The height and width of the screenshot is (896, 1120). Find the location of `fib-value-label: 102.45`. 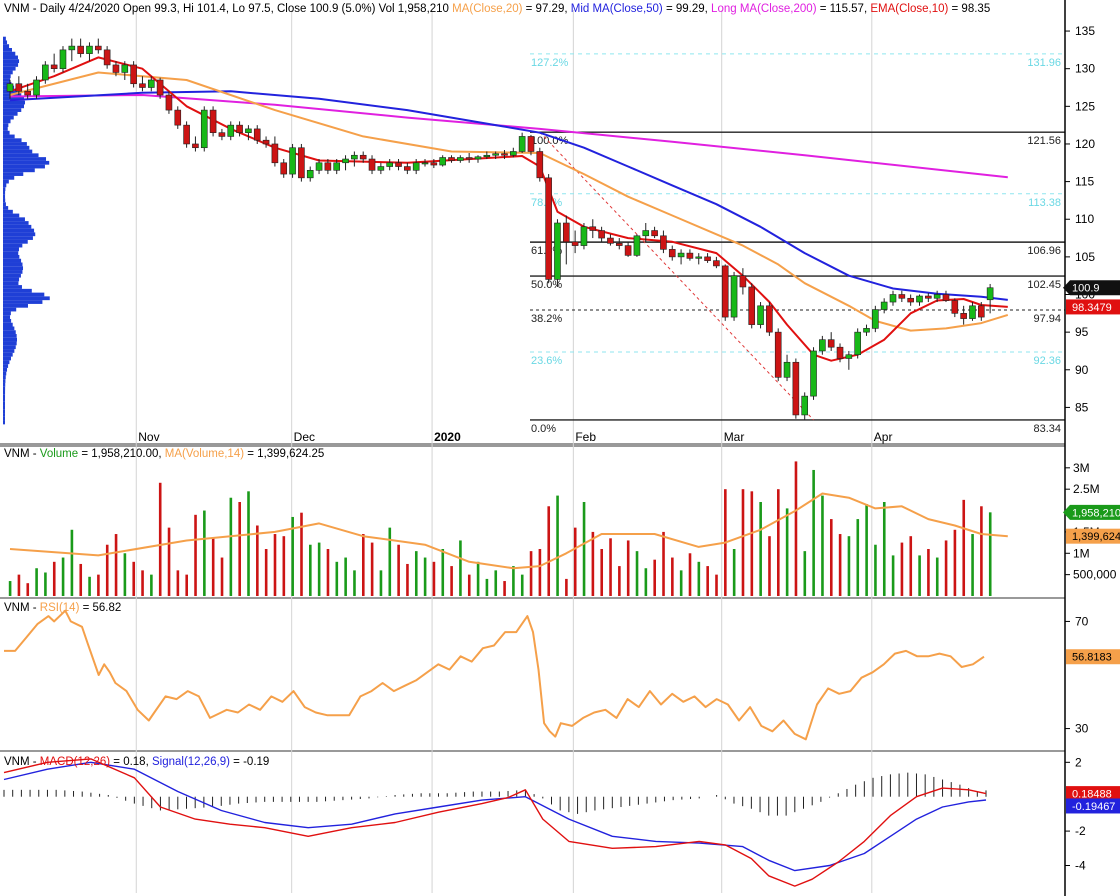

fib-value-label: 102.45 is located at coordinates (1044, 285).